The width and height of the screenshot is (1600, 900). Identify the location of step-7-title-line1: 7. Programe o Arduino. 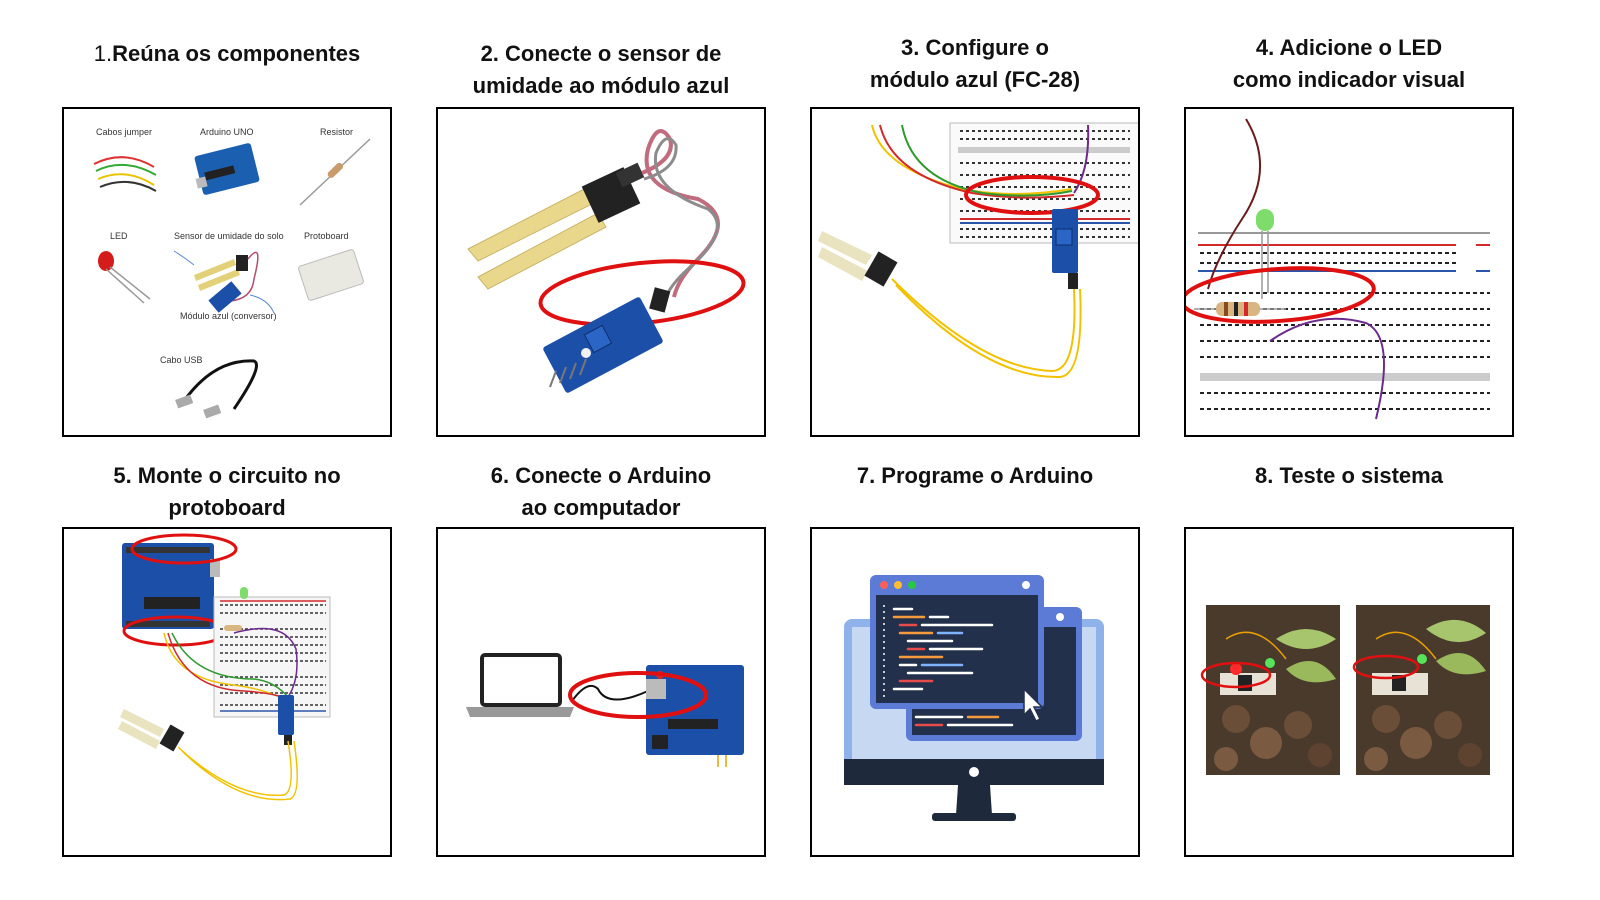
(975, 475).